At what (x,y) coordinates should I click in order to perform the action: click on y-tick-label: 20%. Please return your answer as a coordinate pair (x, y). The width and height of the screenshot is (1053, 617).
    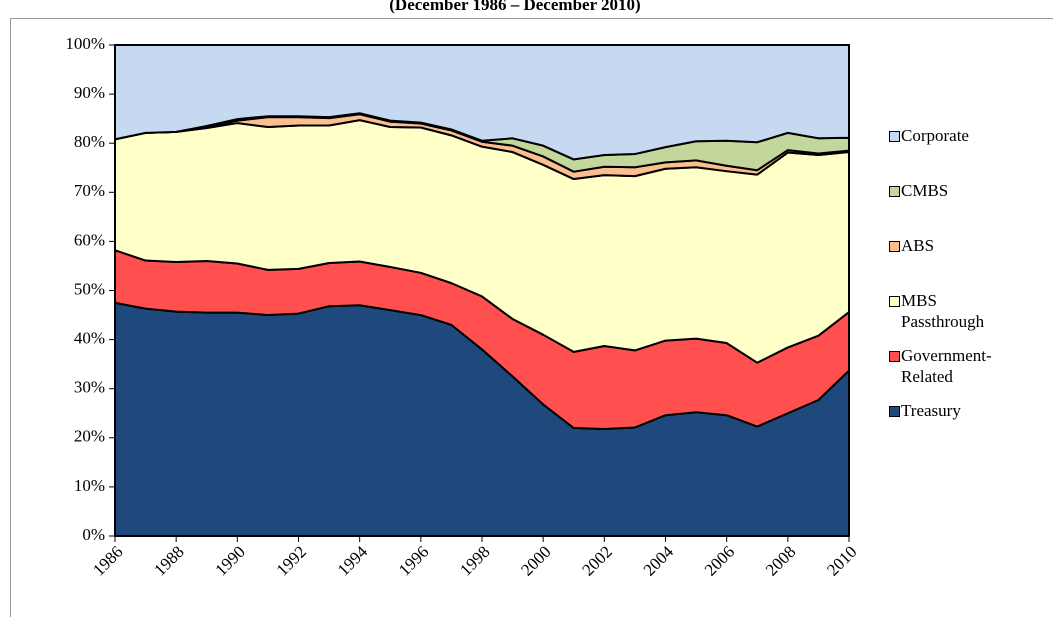
    Looking at the image, I should click on (89, 436).